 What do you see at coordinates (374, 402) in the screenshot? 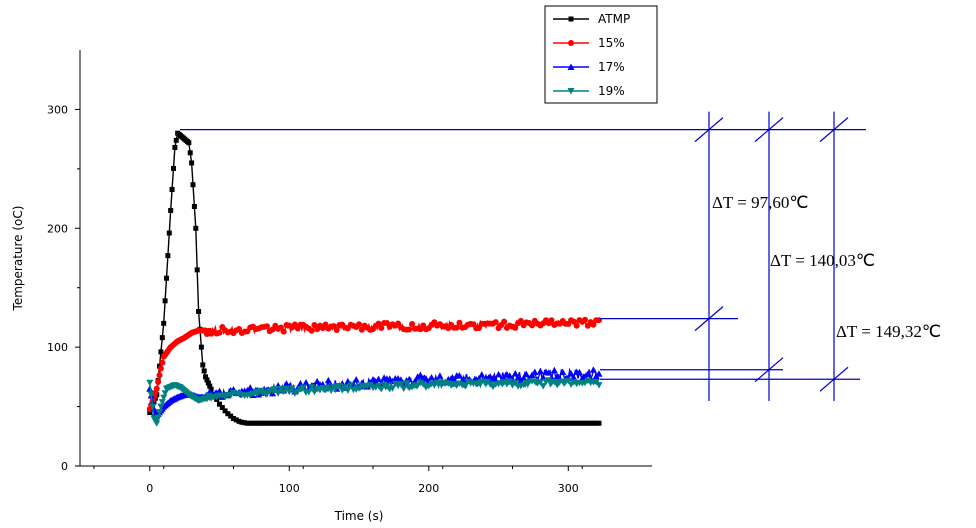
I see `series-19pct` at bounding box center [374, 402].